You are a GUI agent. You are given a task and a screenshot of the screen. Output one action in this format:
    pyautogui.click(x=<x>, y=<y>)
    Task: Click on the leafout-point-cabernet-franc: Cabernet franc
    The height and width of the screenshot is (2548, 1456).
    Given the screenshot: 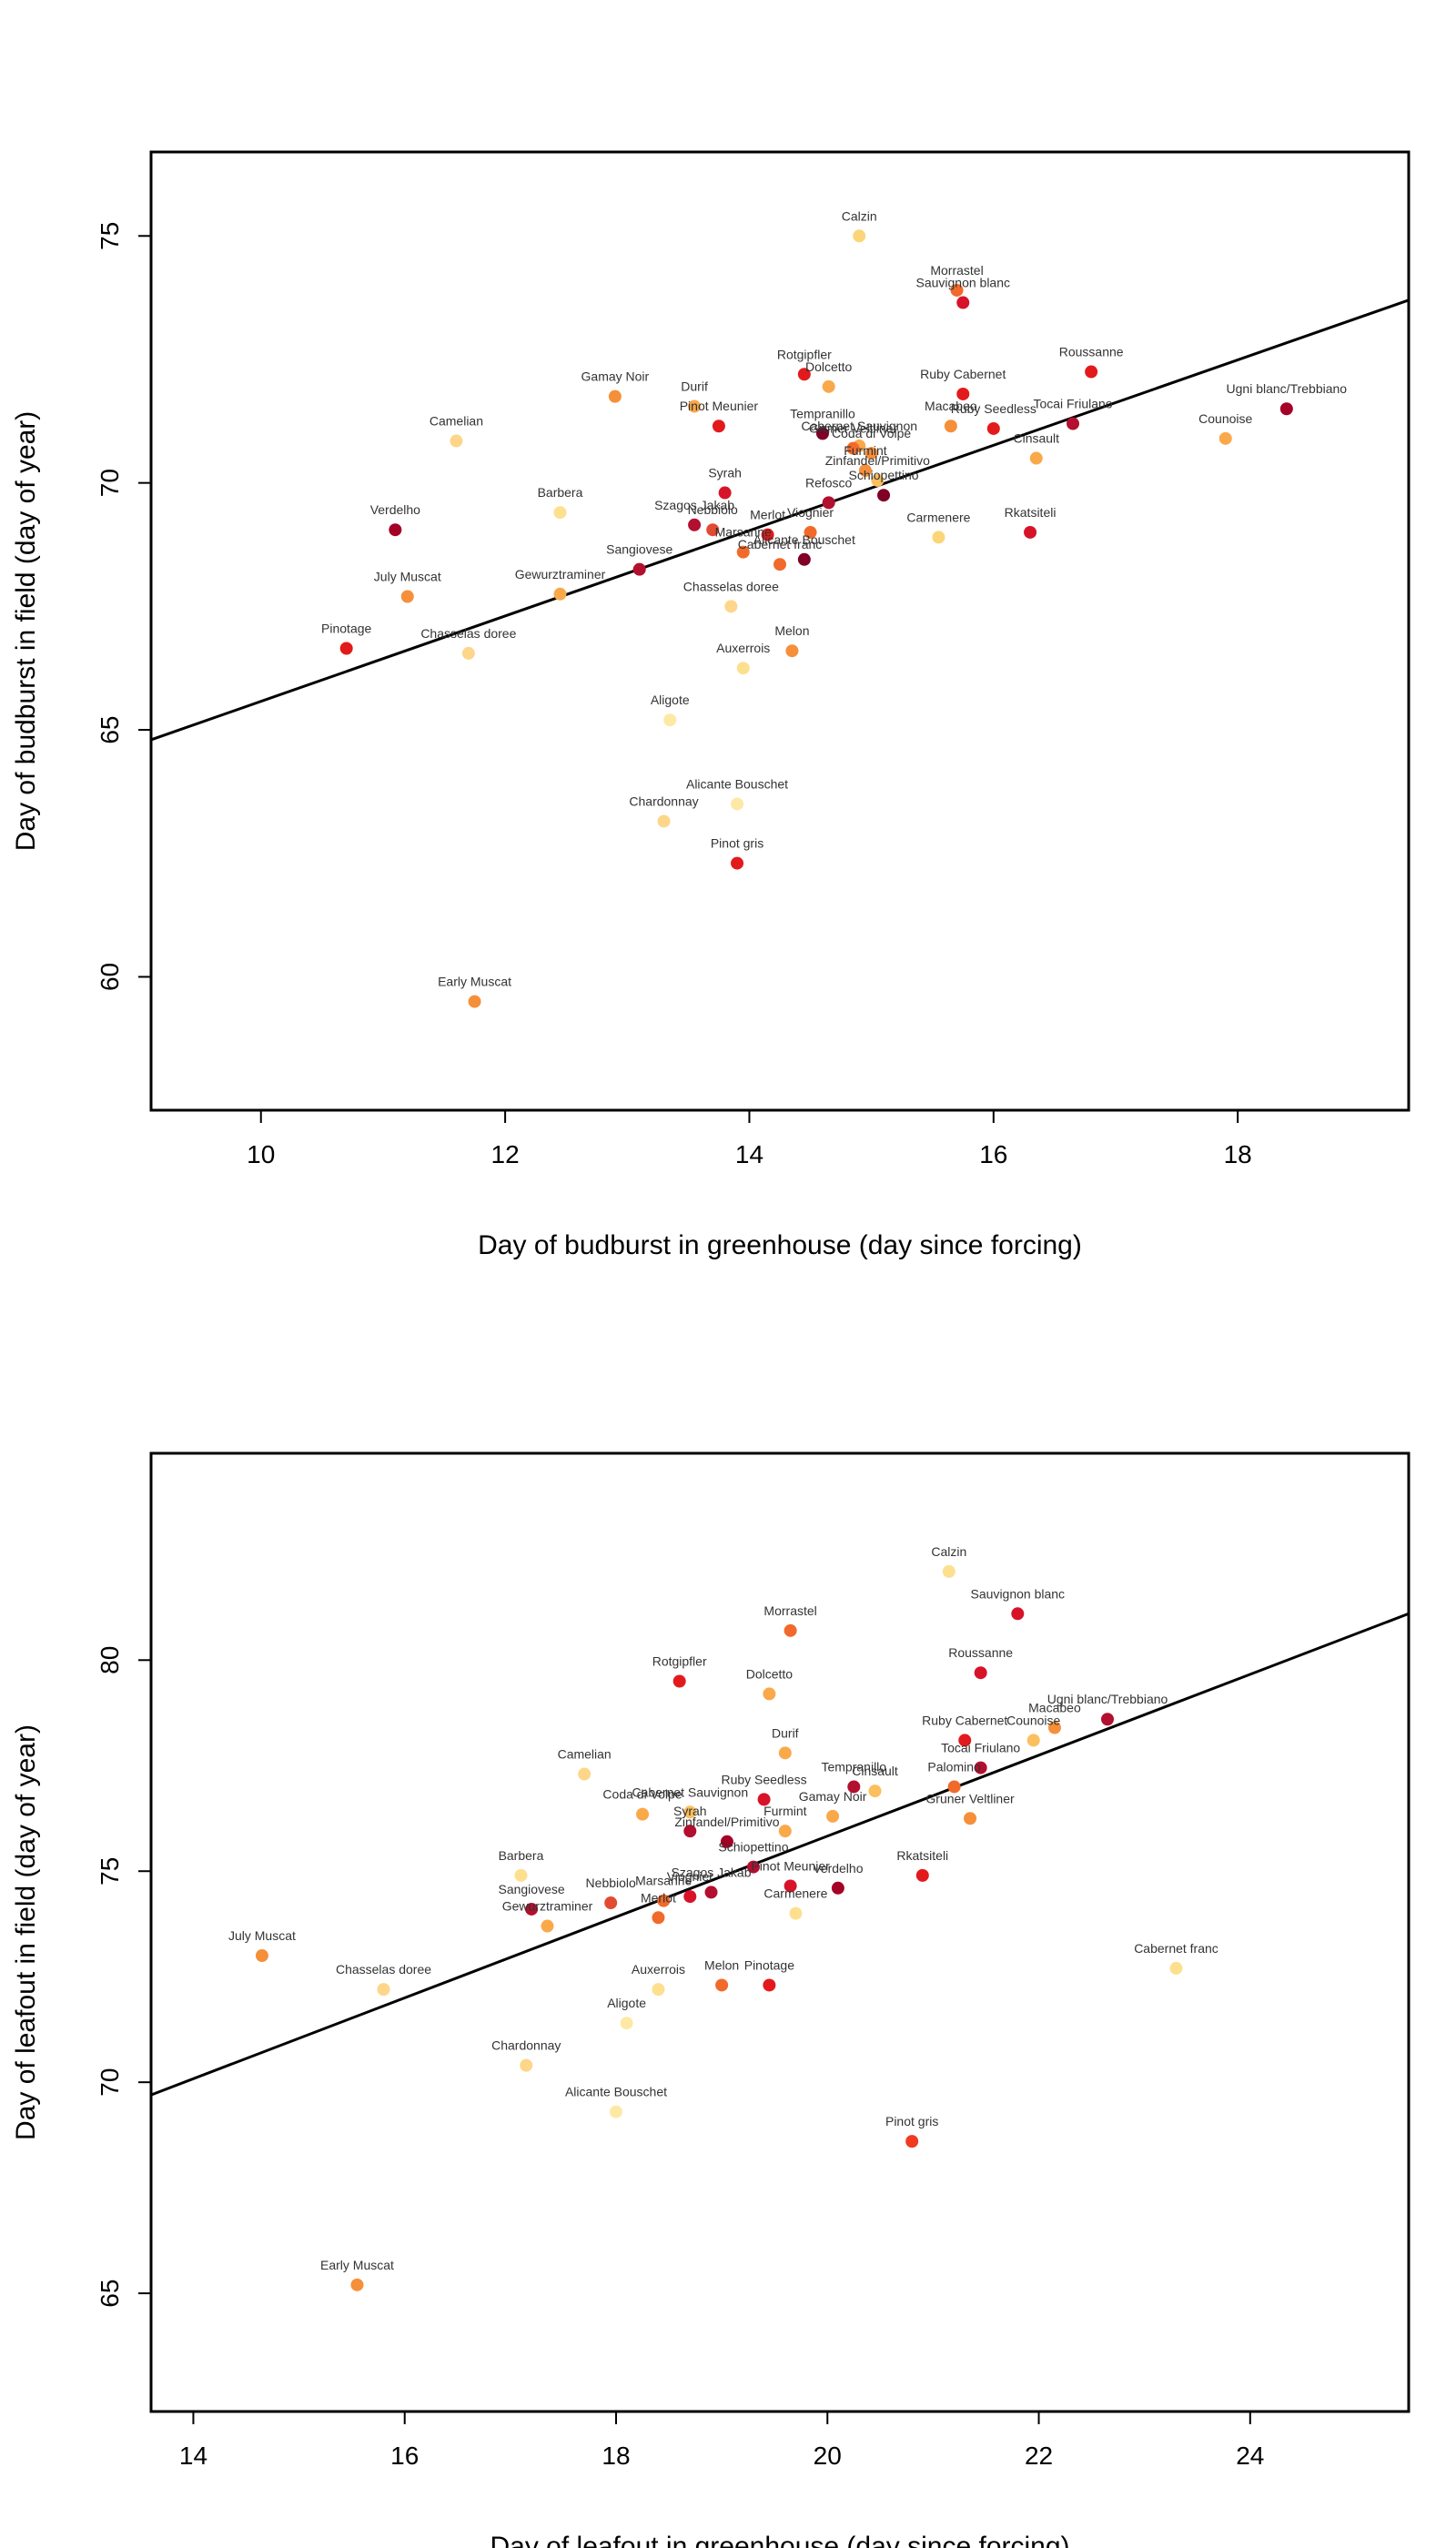 What is the action you would take?
    pyautogui.click(x=1176, y=1958)
    